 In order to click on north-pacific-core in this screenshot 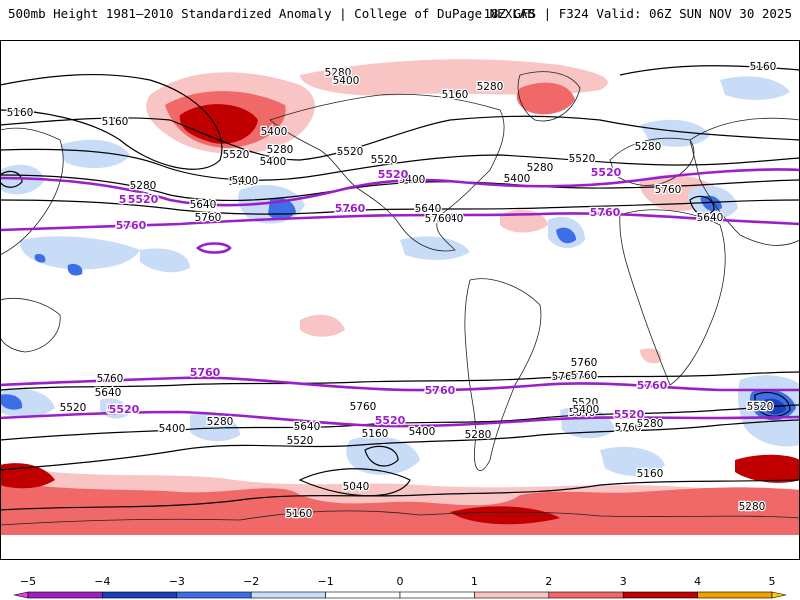, I will do `click(218, 124)`.